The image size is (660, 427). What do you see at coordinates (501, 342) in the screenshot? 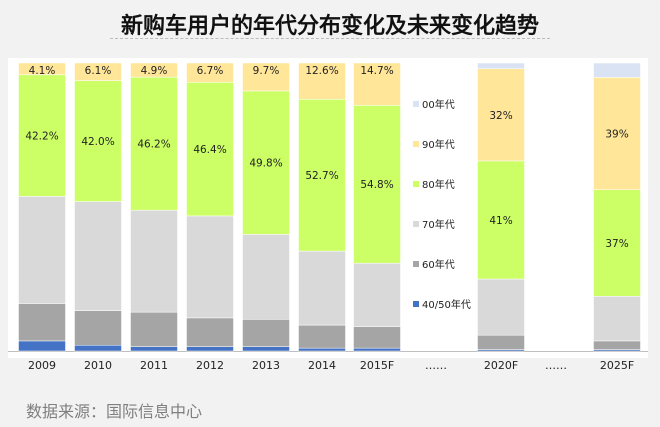
I see `bar-segment-60-2020F` at bounding box center [501, 342].